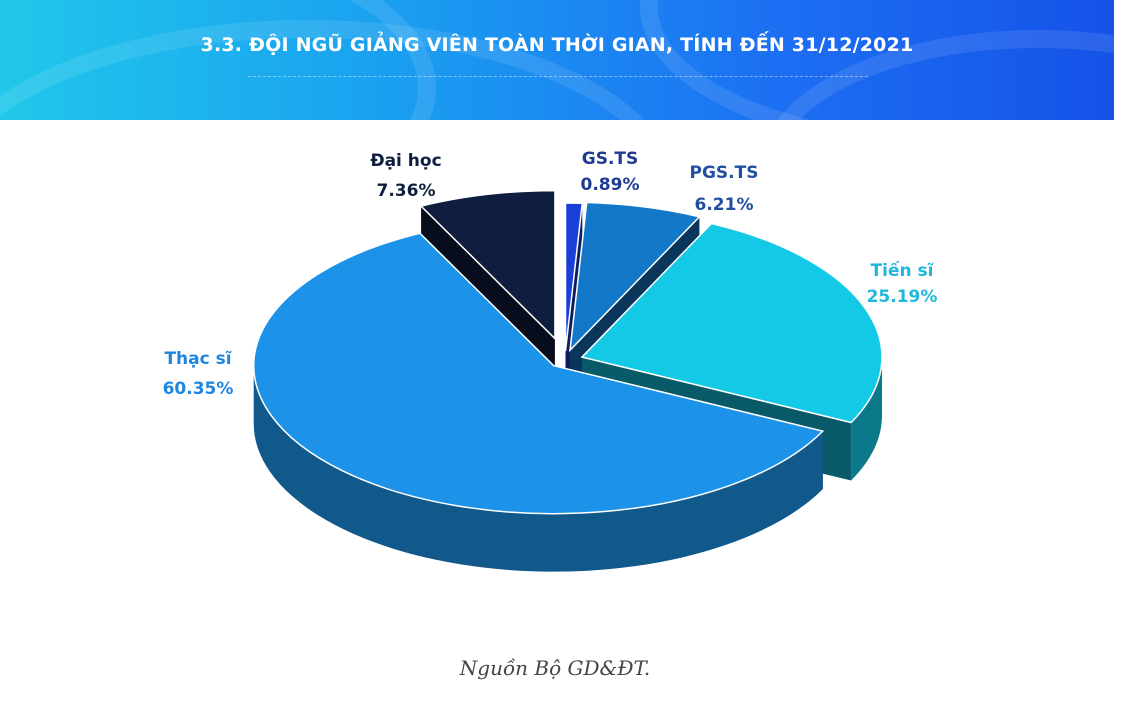 This screenshot has width=1124, height=702. Describe the element at coordinates (555, 668) in the screenshot. I see `source-caption: Nguồn Bộ GD&ĐT.` at that location.